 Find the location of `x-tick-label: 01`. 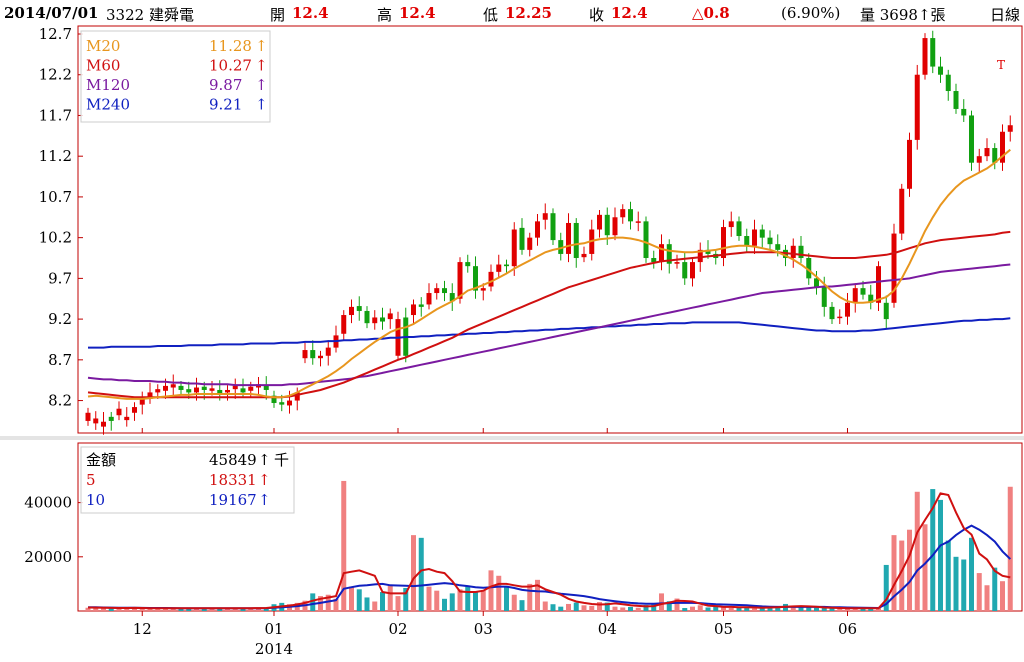

x-tick-label: 01 is located at coordinates (273, 629).